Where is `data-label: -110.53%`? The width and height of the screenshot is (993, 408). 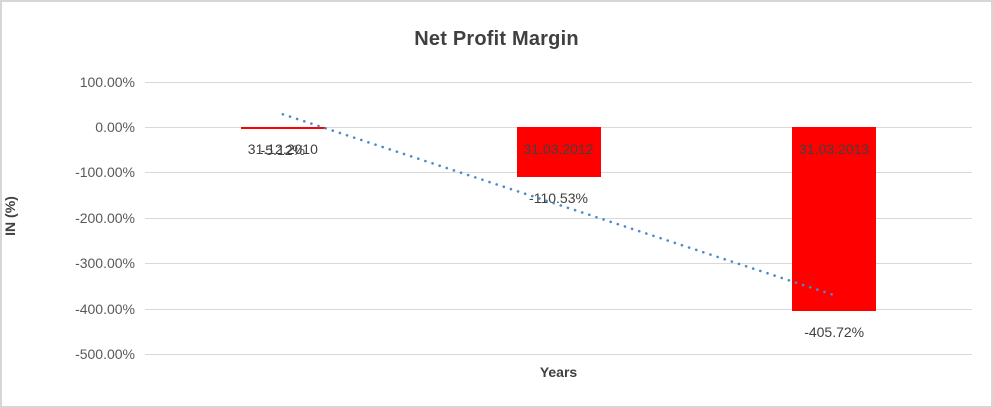 data-label: -110.53% is located at coordinates (558, 198).